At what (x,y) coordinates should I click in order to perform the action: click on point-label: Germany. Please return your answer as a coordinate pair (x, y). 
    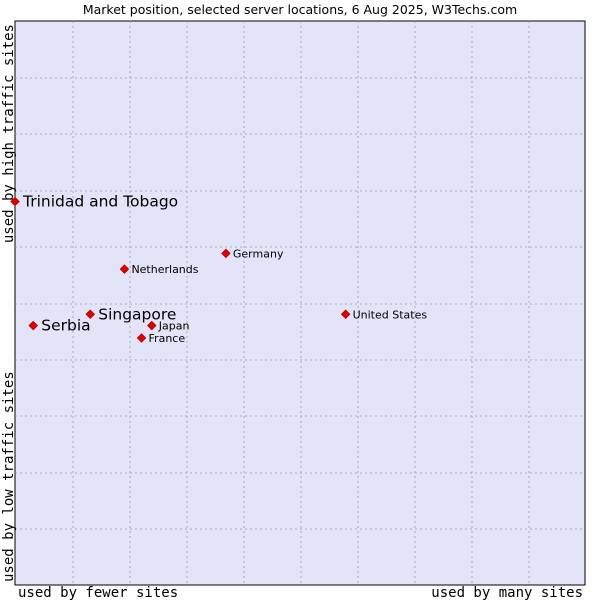
    Looking at the image, I should click on (258, 253).